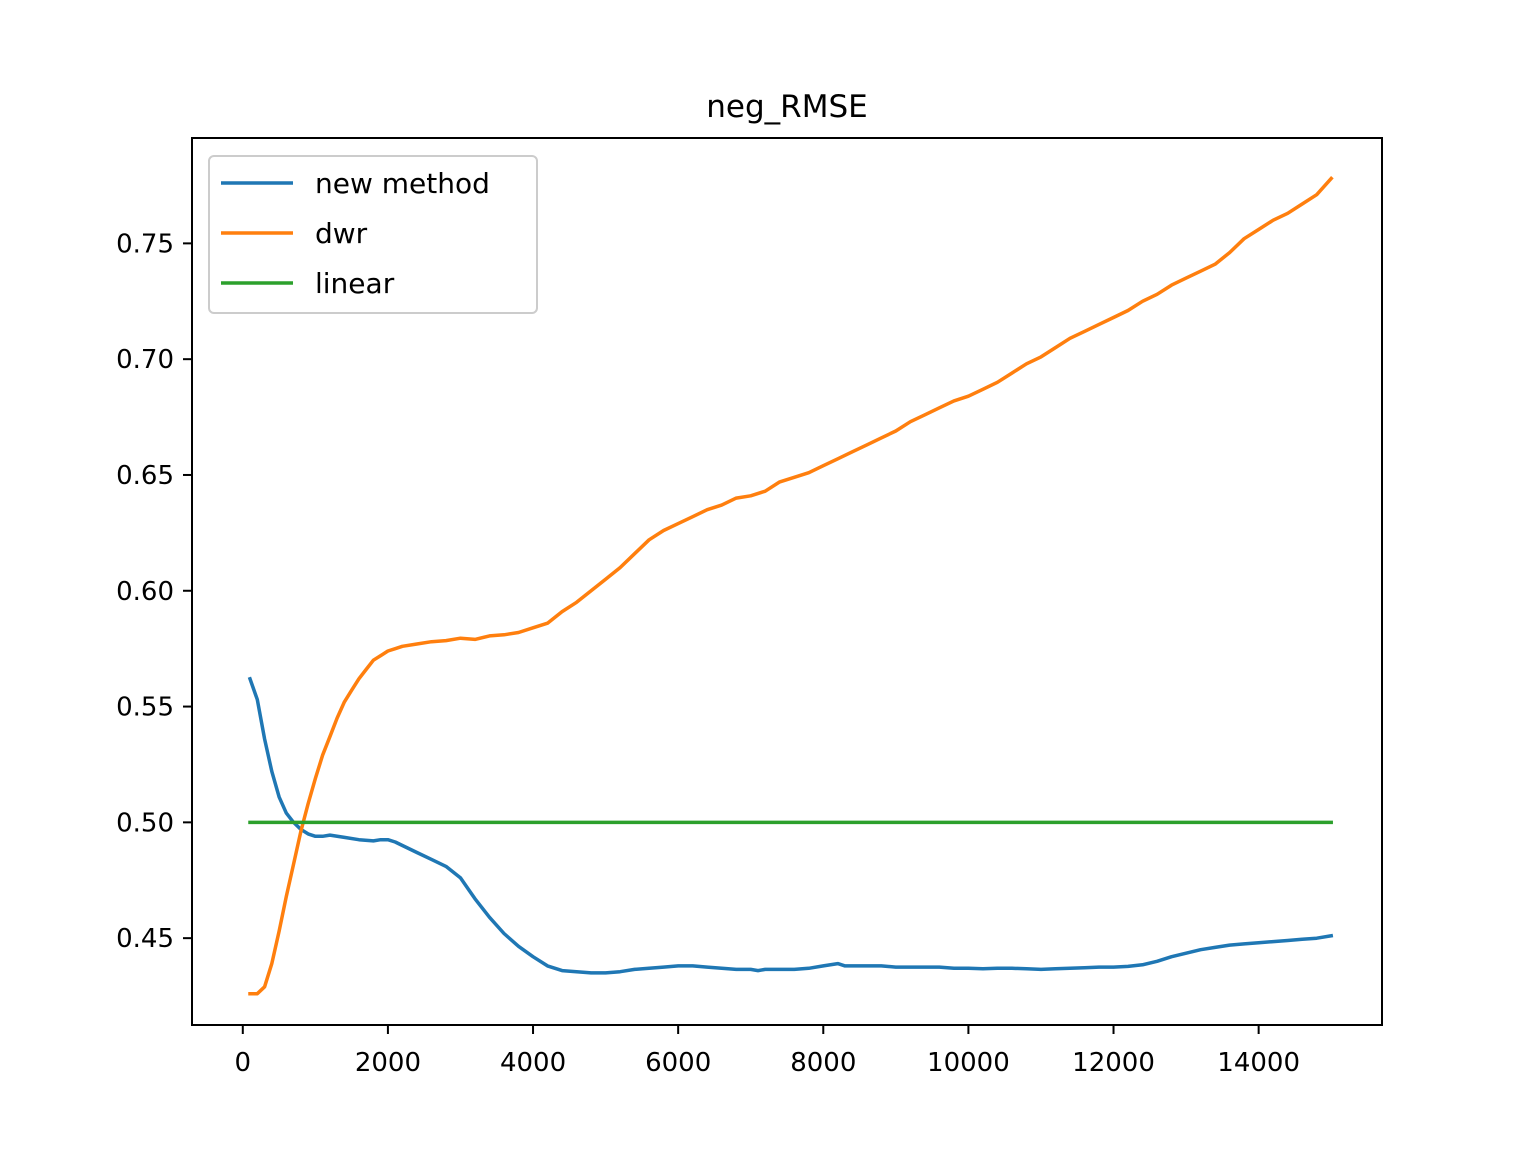 This screenshot has height=1152, width=1536. What do you see at coordinates (402, 183) in the screenshot?
I see `legend-label: new method` at bounding box center [402, 183].